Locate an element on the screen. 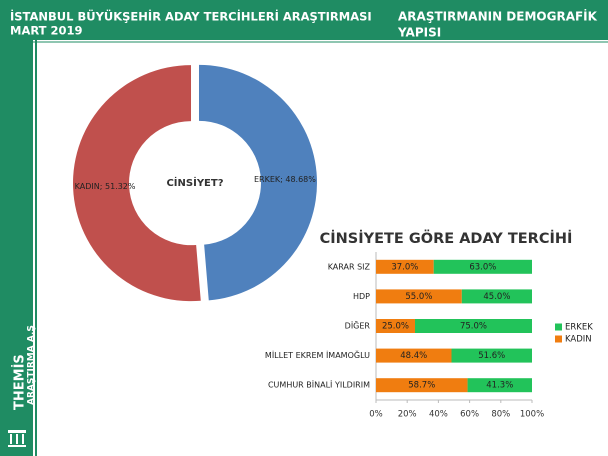  category-label: CUMHUR BİNALİ YILDIRIM is located at coordinates (319, 385).